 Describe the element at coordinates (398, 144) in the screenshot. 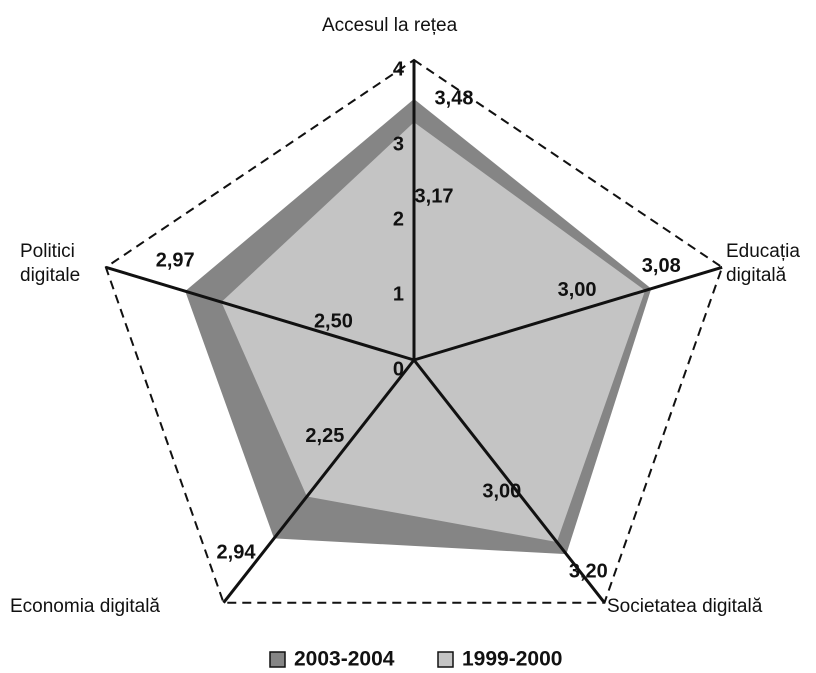

I see `tick-label: 3` at that location.